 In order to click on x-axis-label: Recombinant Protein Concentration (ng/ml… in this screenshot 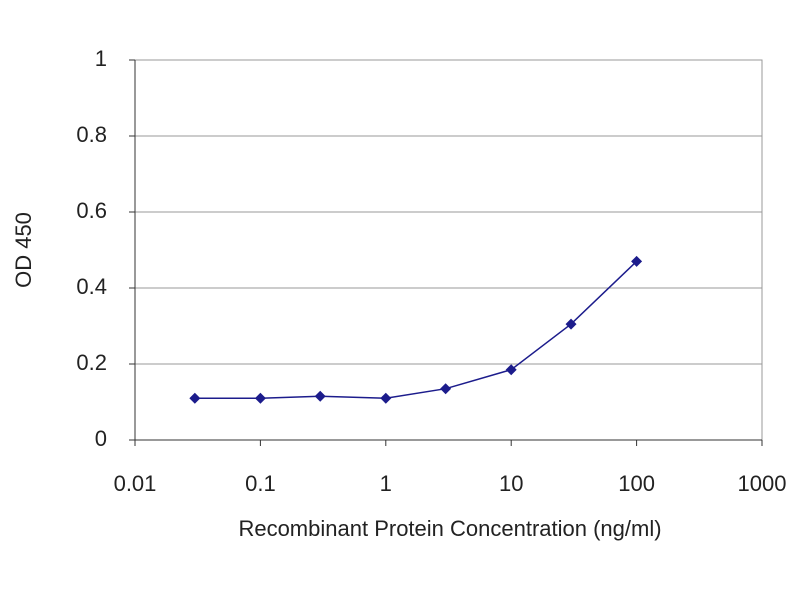, I will do `click(449, 528)`.